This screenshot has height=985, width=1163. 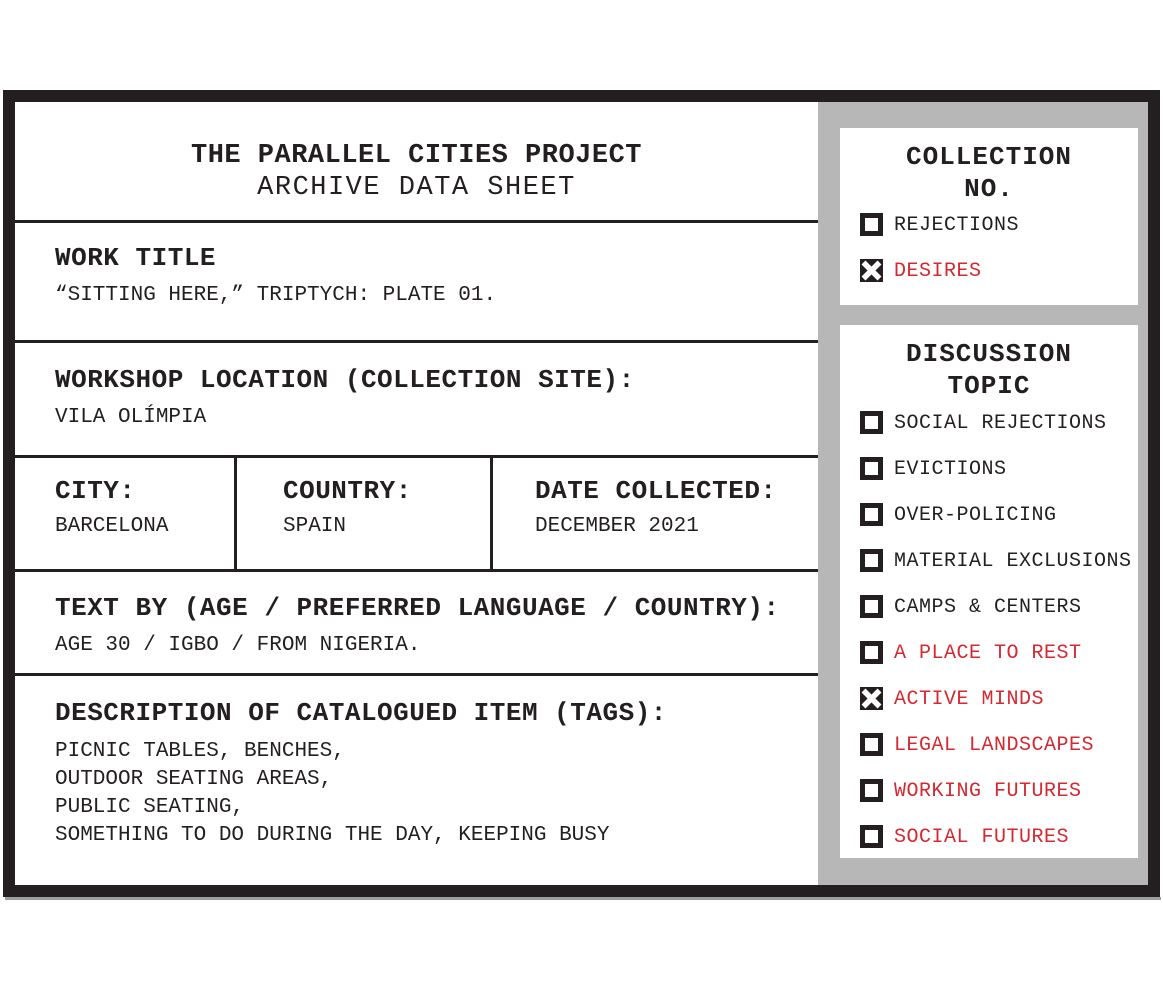 I want to click on checkbox-rejections, so click(x=871, y=224).